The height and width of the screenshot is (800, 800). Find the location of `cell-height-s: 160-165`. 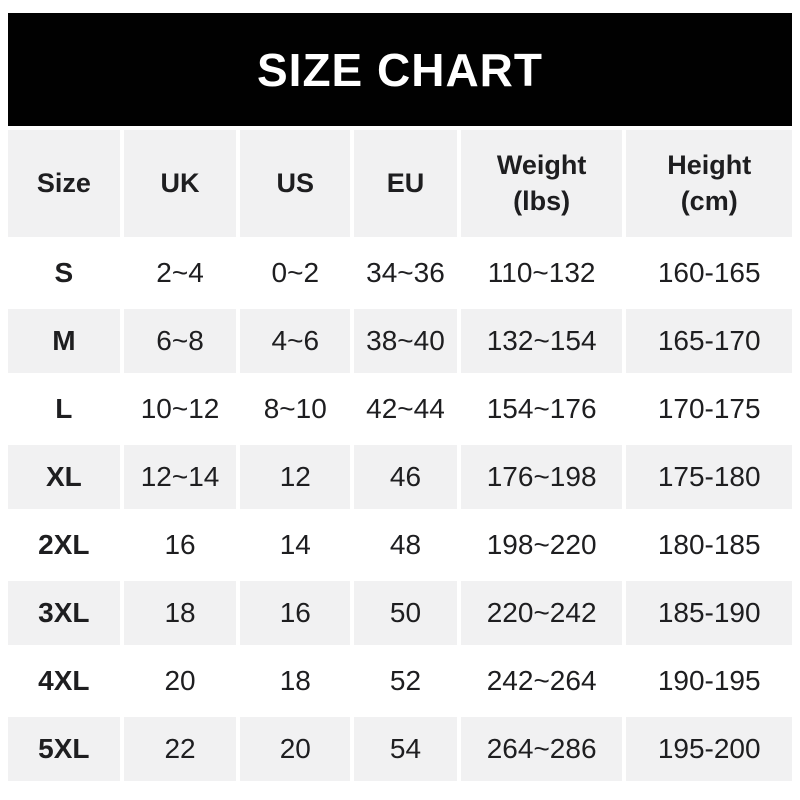

cell-height-s: 160-165 is located at coordinates (709, 273).